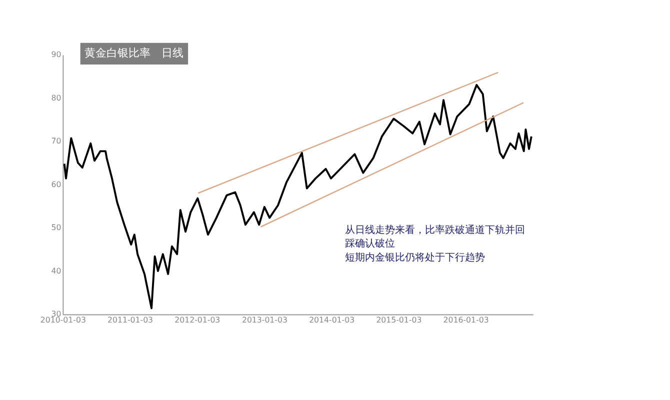 This screenshot has width=670, height=400. I want to click on y-tick-label: 40, so click(56, 271).